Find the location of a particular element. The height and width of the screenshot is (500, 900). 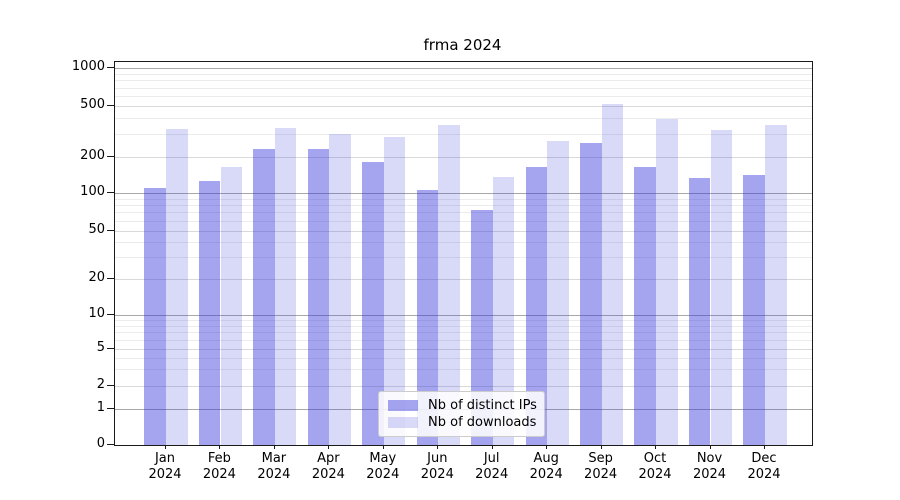

y-axis-tick-label: 10 is located at coordinates (96, 313).